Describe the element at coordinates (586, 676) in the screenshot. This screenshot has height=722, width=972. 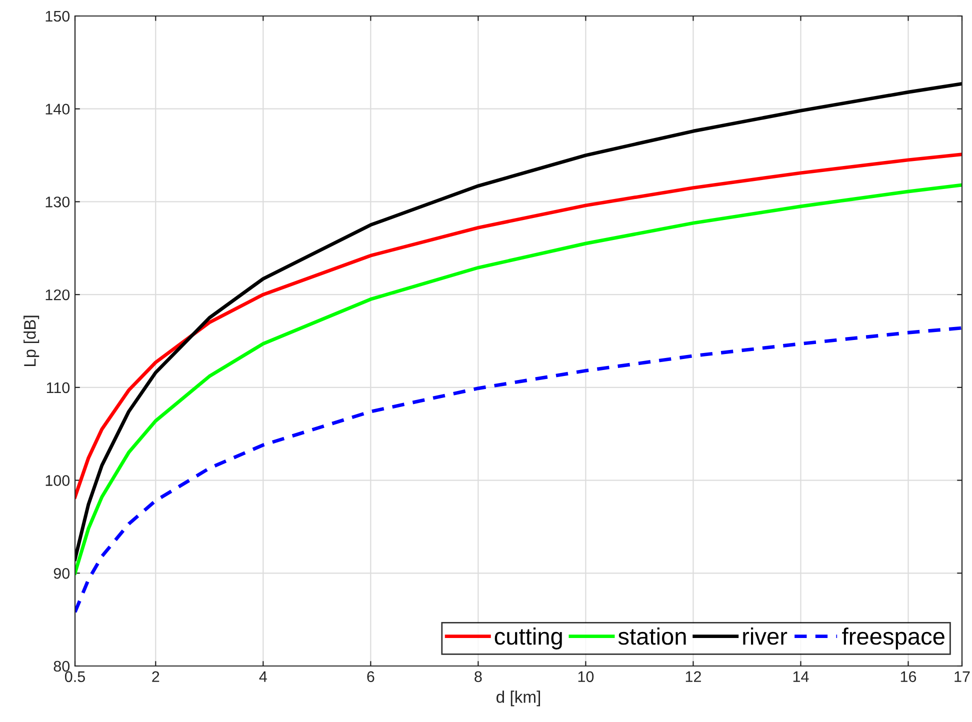
I see `x-tick-label: 10` at that location.